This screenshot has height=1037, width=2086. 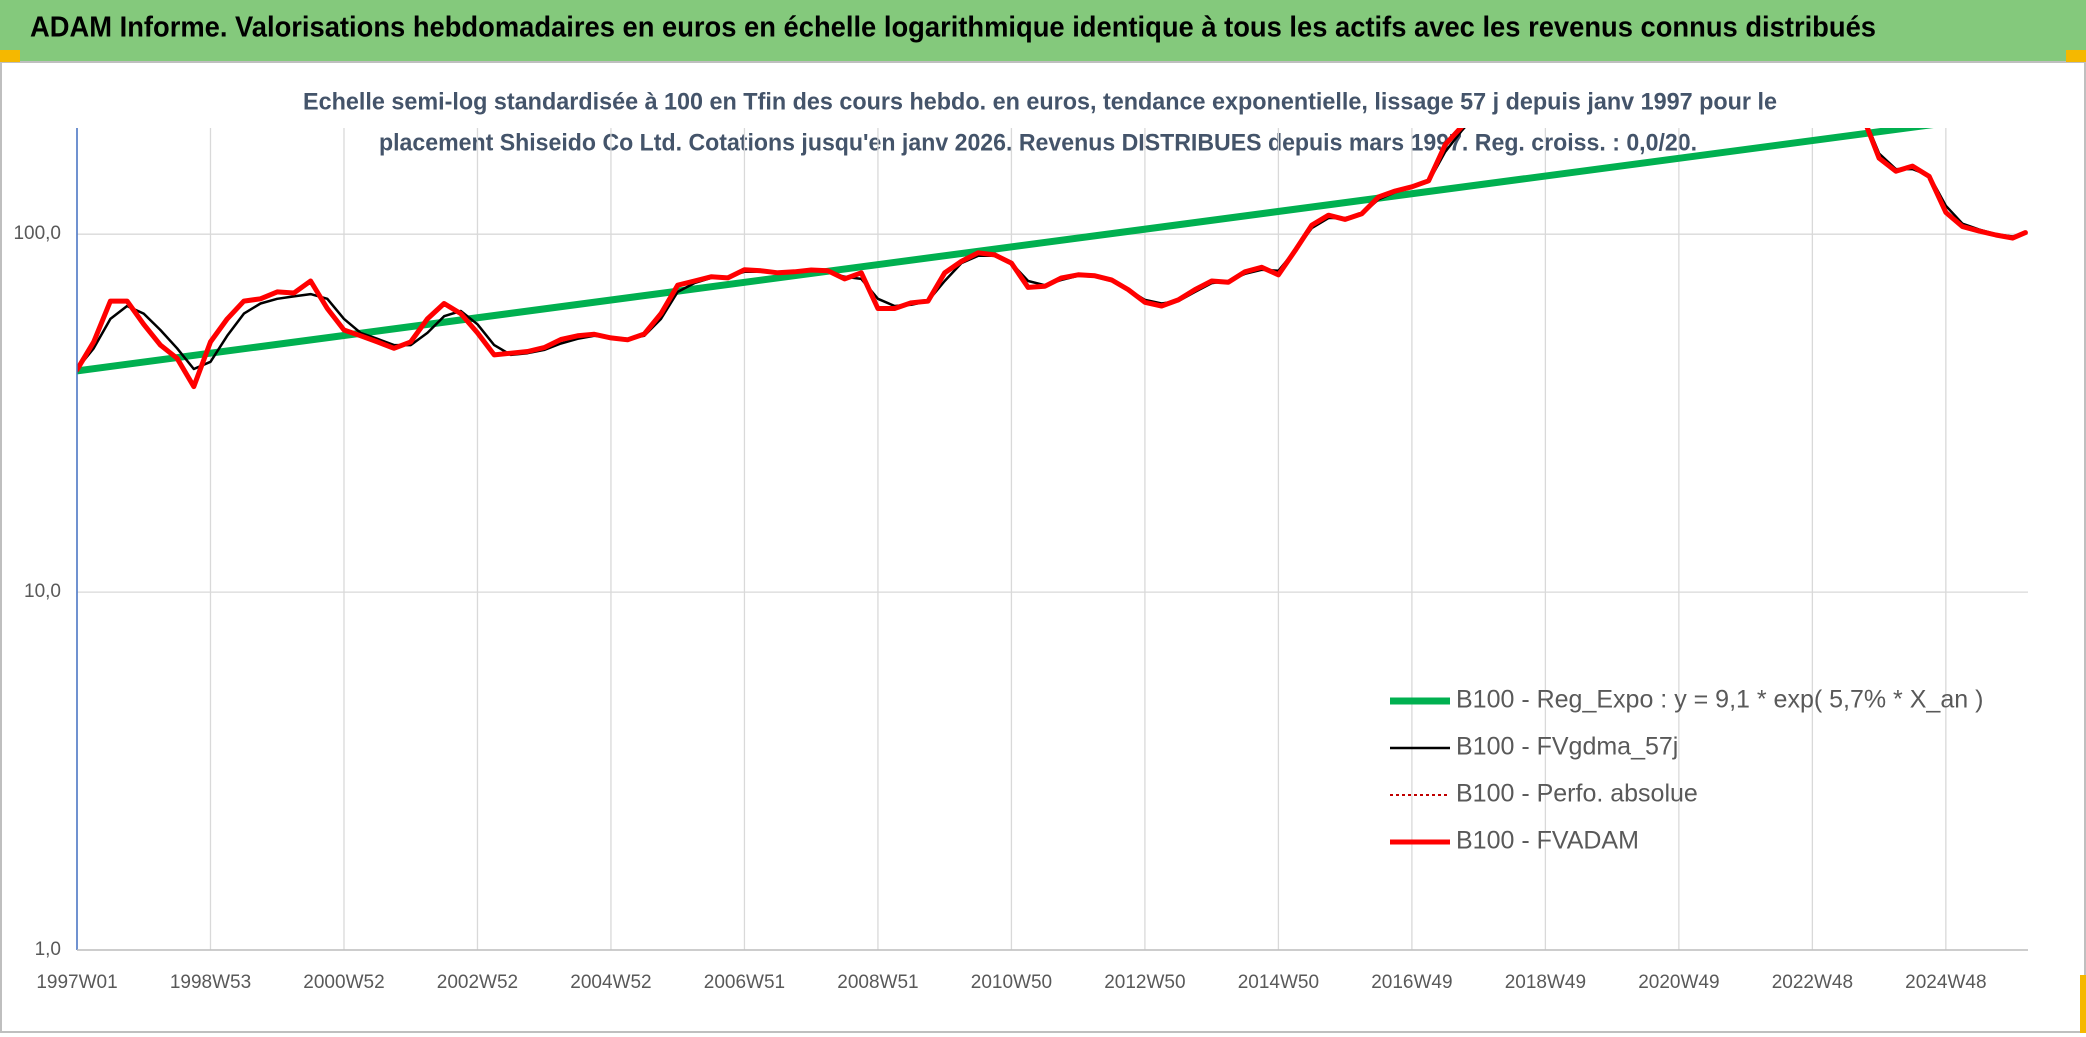 What do you see at coordinates (1144, 982) in the screenshot?
I see `x-tick-label: 2012W50` at bounding box center [1144, 982].